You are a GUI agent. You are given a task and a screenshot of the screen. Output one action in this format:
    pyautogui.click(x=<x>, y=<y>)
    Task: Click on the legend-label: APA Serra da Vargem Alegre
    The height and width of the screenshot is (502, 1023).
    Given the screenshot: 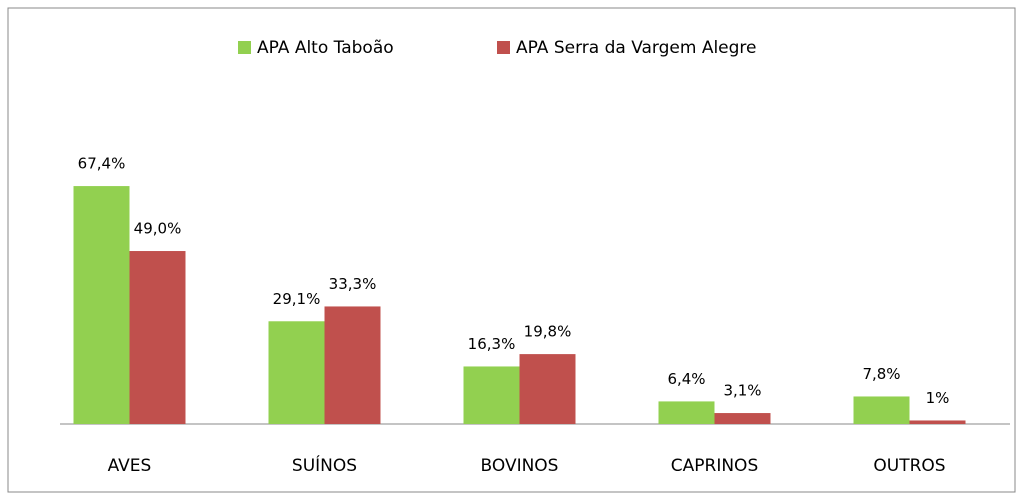 What is the action you would take?
    pyautogui.click(x=636, y=48)
    